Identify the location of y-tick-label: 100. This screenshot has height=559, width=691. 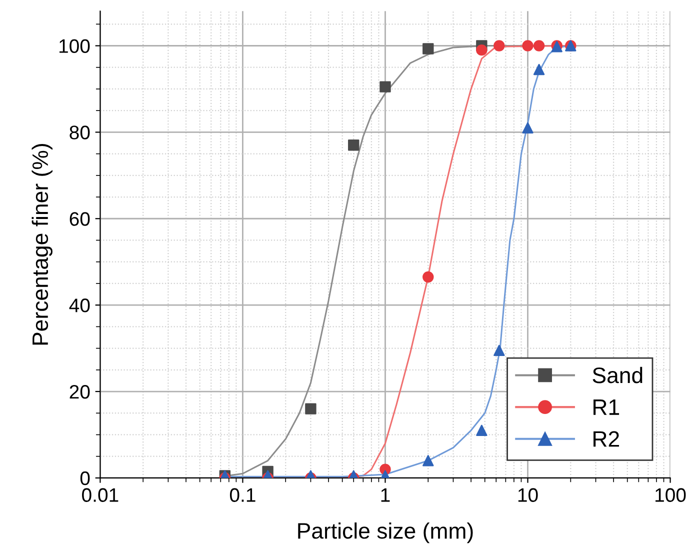
(75, 46).